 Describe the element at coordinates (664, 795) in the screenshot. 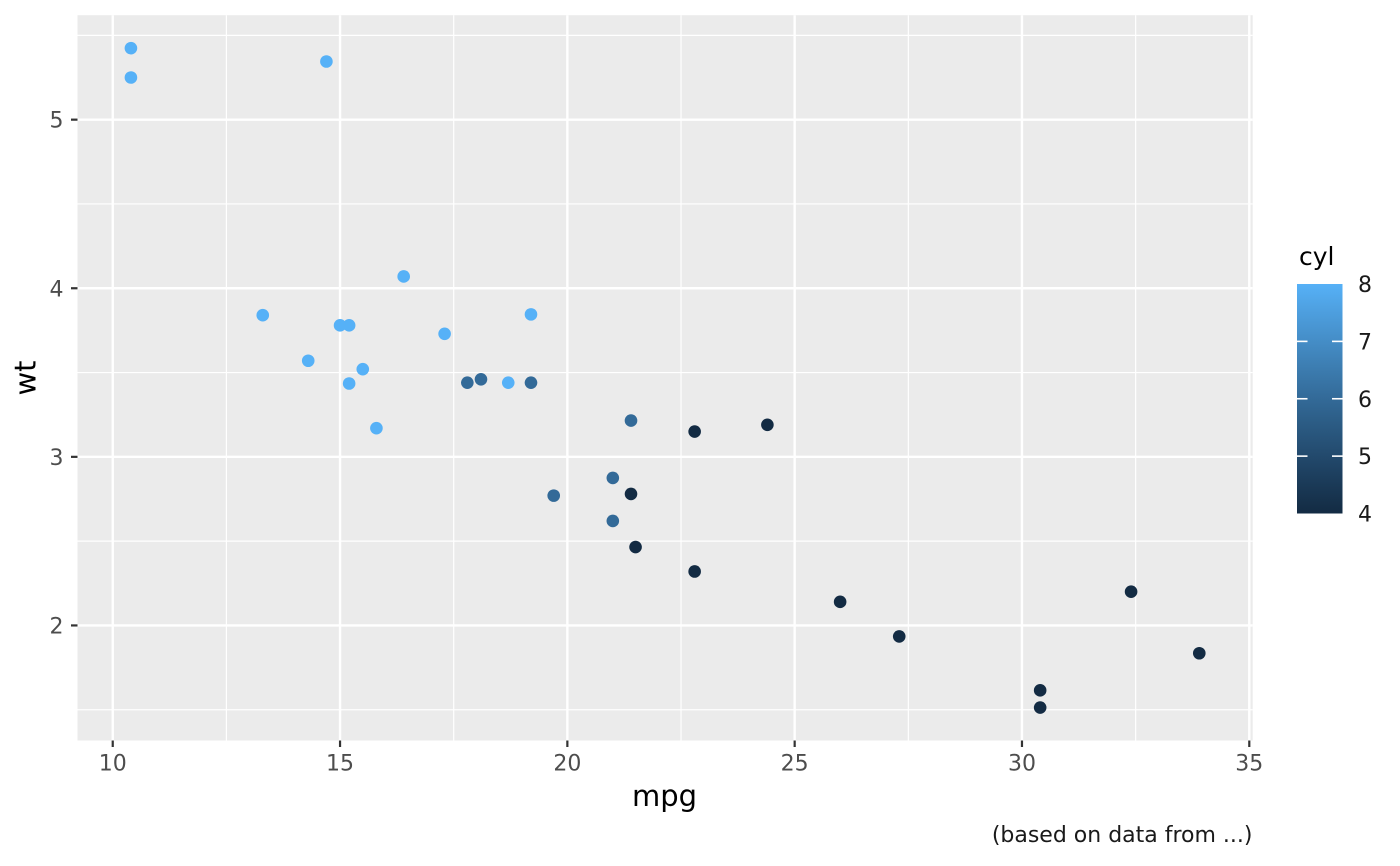

I see `x-axis-title: mpg` at that location.